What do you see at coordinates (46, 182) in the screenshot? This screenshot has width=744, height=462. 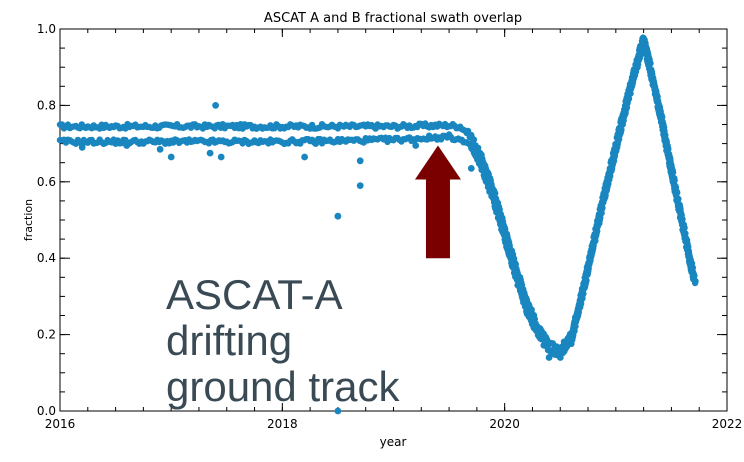 I see `y-tick-label: 0.6` at bounding box center [46, 182].